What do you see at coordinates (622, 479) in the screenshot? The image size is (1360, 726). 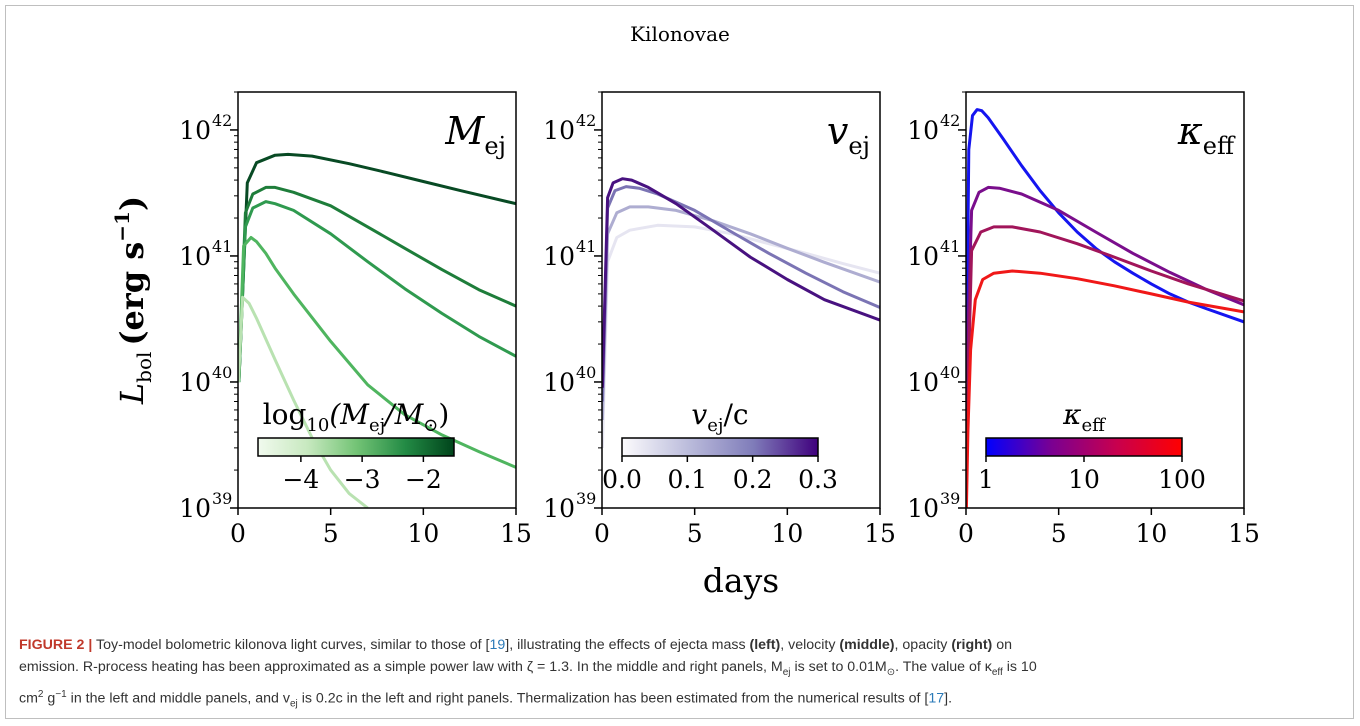 I see `colorbar-tick-label: 0.0` at bounding box center [622, 479].